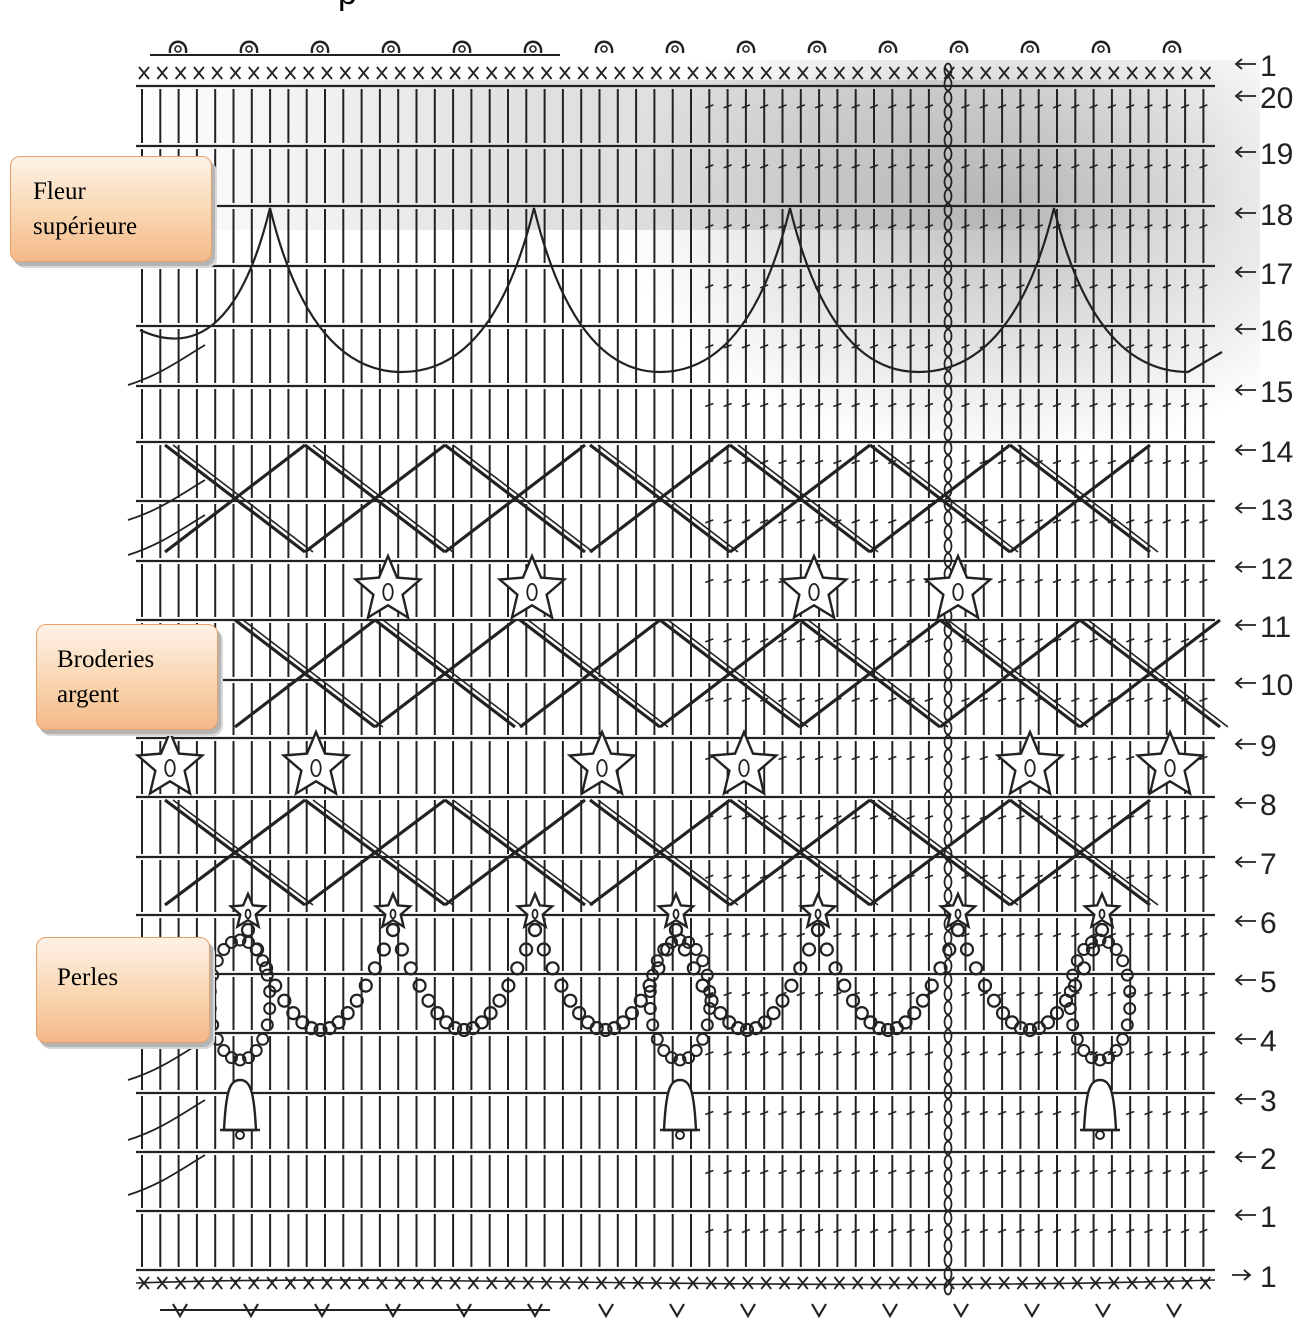 This screenshot has width=1307, height=1333. I want to click on row-label-4: 4, so click(1268, 1041).